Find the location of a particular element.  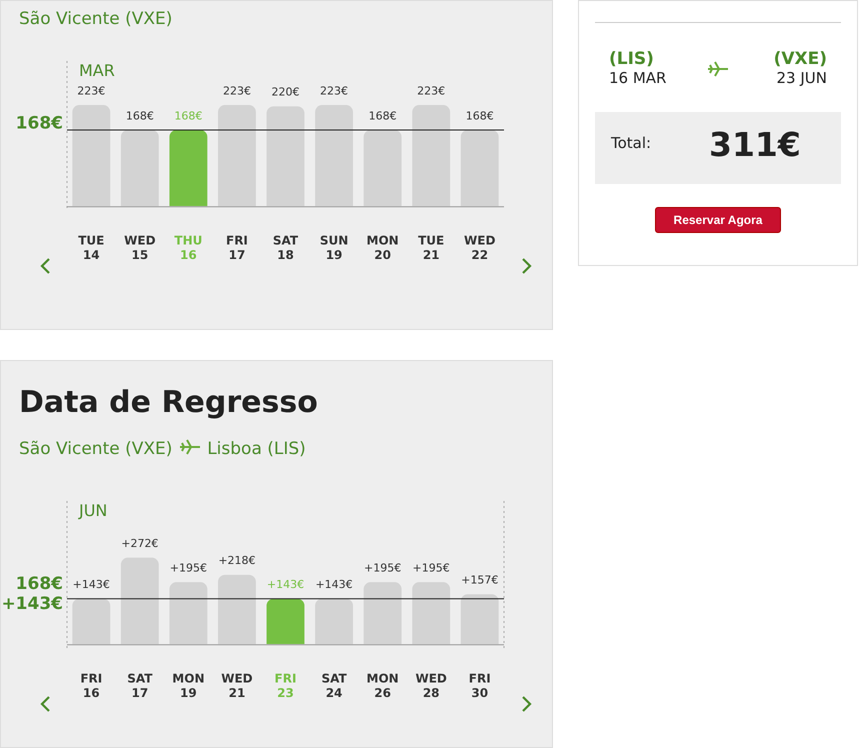

text: Lisboa (LIS) is located at coordinates (256, 449).